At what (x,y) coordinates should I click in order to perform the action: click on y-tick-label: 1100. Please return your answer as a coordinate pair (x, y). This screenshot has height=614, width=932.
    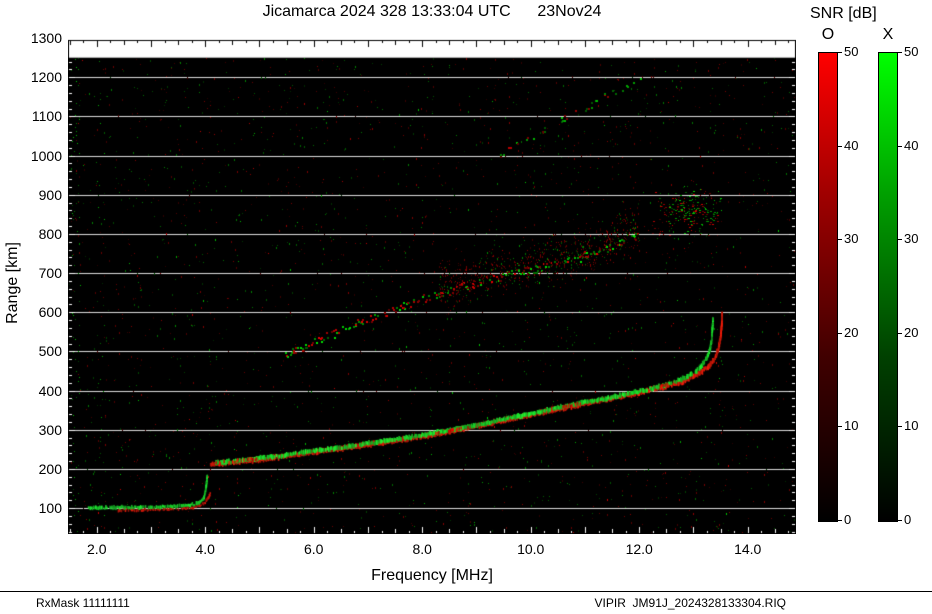
    Looking at the image, I should click on (46, 116).